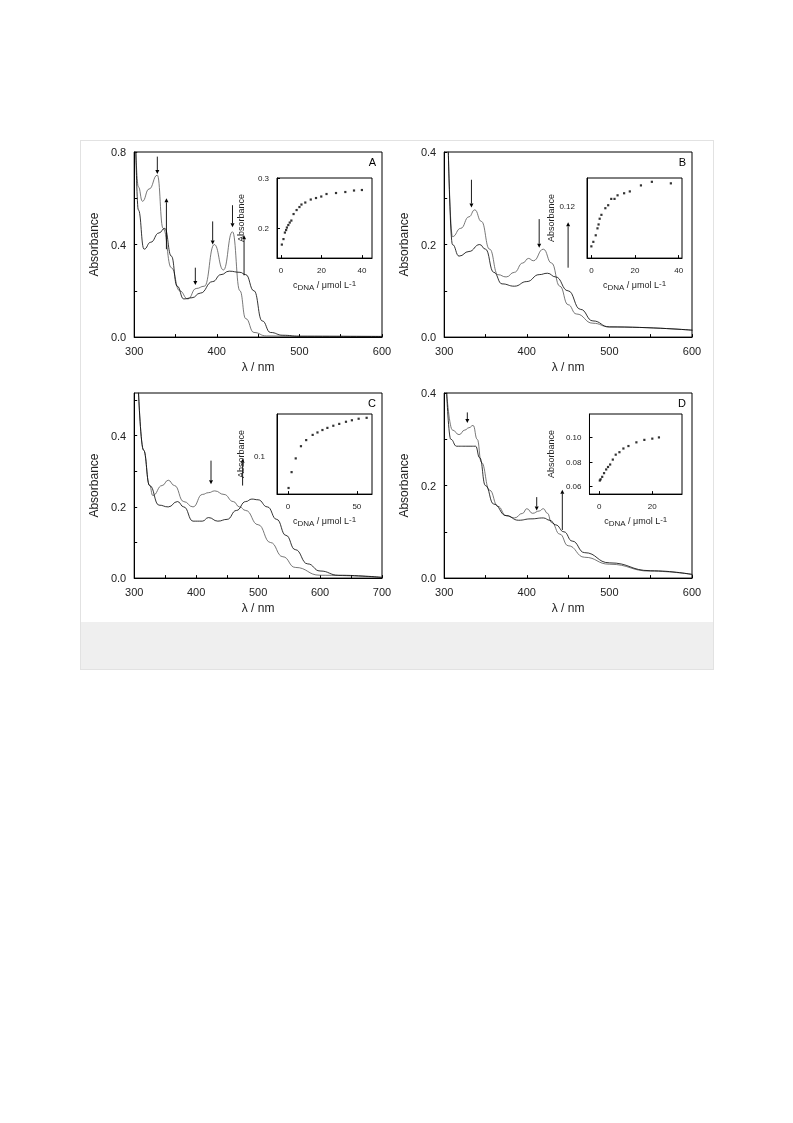  I want to click on annotation: 0.1, so click(259, 456).